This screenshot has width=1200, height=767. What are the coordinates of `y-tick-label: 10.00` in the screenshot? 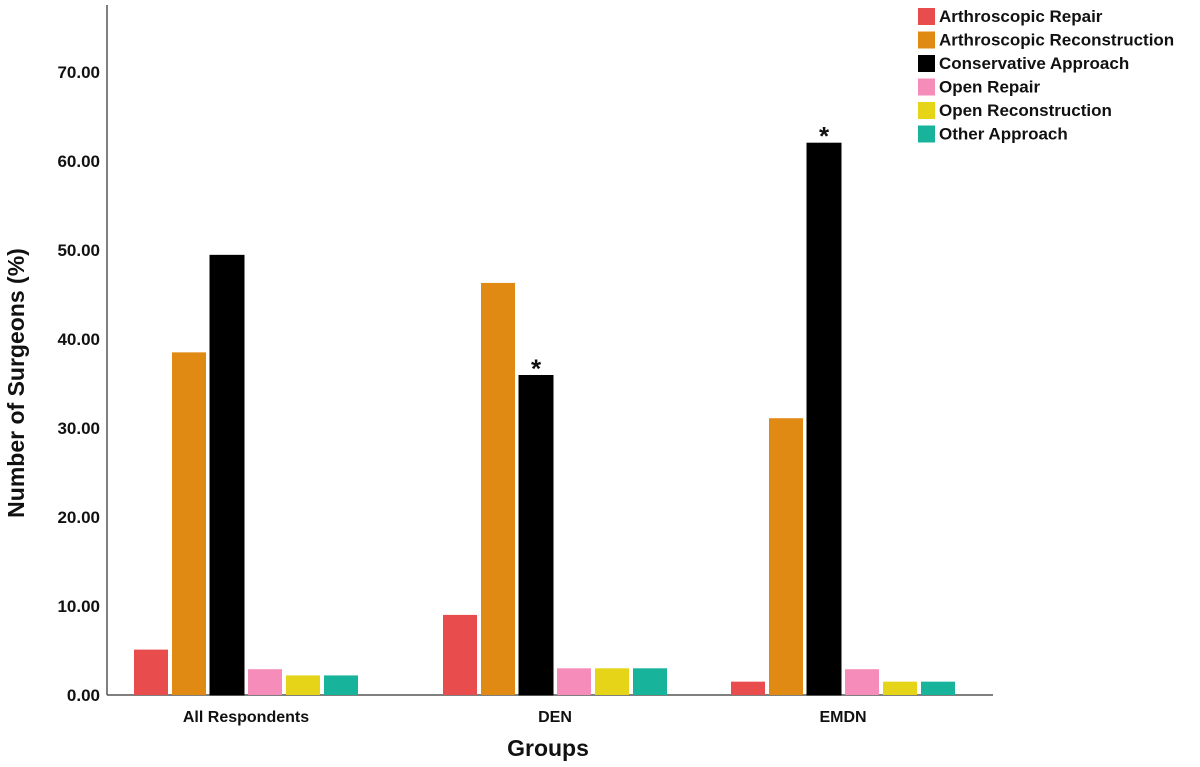 It's located at (78, 606).